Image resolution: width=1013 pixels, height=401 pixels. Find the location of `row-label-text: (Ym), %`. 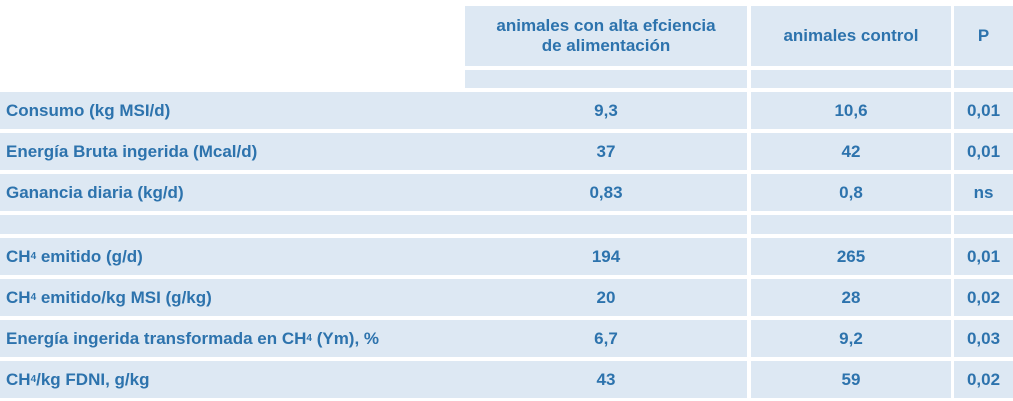

row-label-text: (Ym), % is located at coordinates (345, 338).